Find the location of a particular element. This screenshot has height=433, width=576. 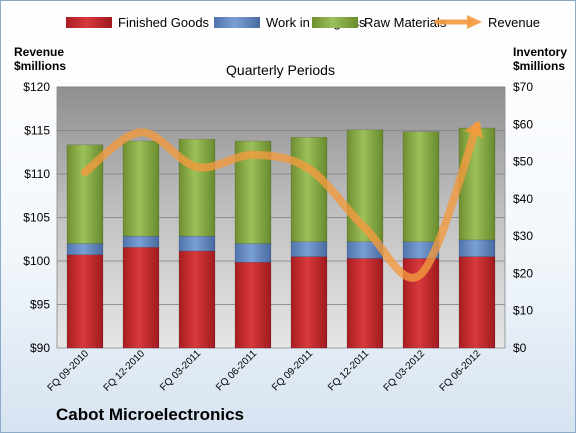

left-axis-tick-label: $95 is located at coordinates (40, 305).